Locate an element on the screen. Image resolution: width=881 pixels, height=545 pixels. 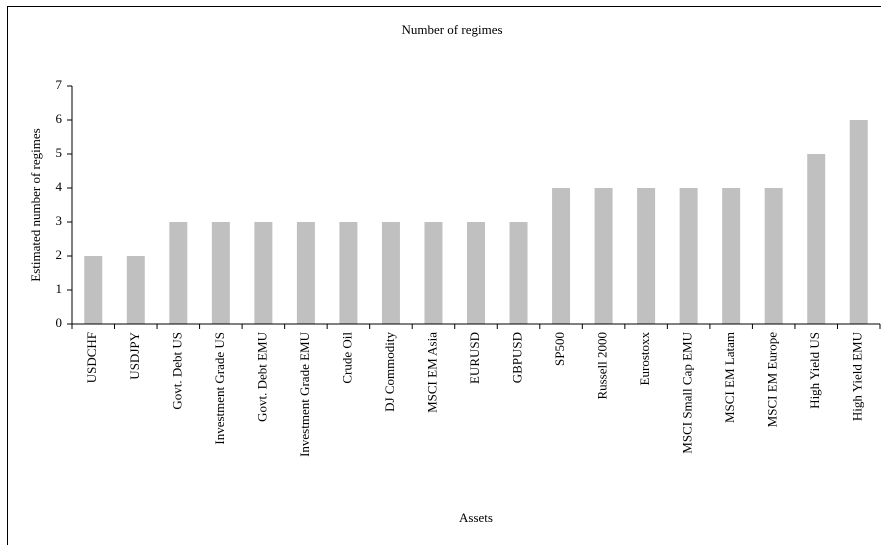
x-tick-label: Investment Grade US is located at coordinates (219, 388).